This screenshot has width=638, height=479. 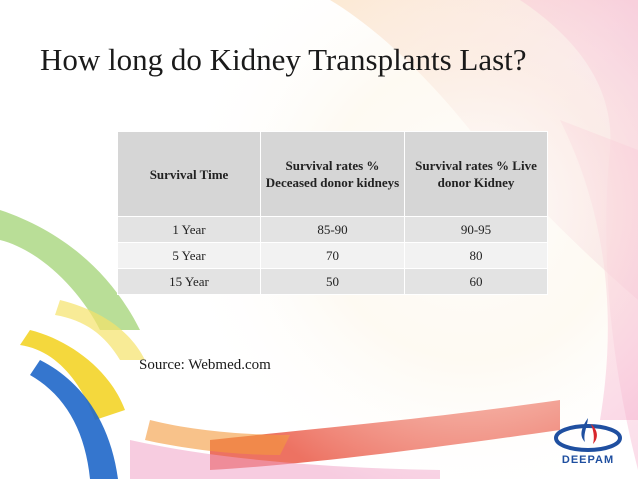 I want to click on cell-survival-time: 5 Year, so click(x=189, y=255).